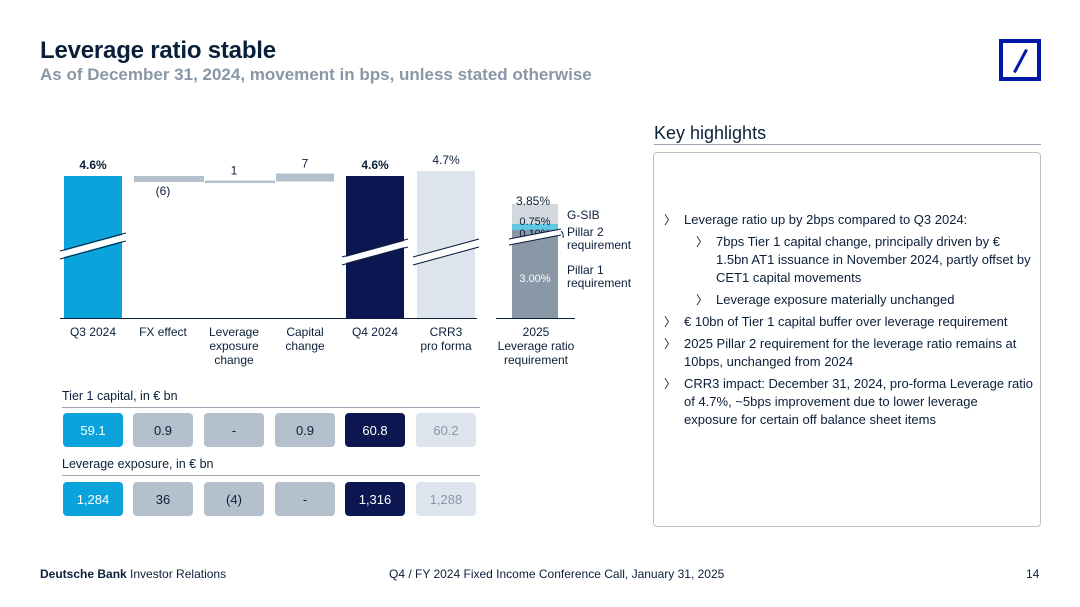 The image size is (1080, 607). I want to click on category-label-5-1: pro forma, so click(446, 346).